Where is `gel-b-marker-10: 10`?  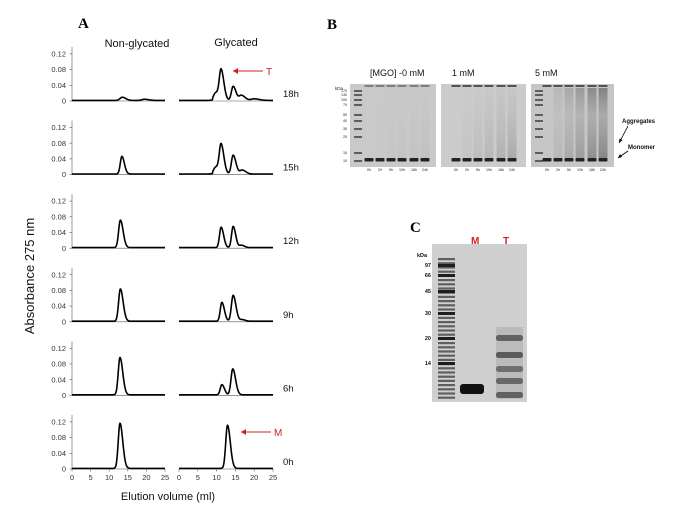 gel-b-marker-10: 10 is located at coordinates (345, 161).